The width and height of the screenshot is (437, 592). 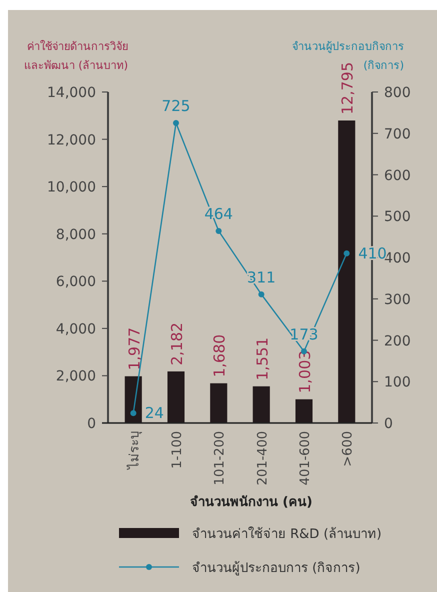 I want to click on data-label: 2,182, so click(x=177, y=344).